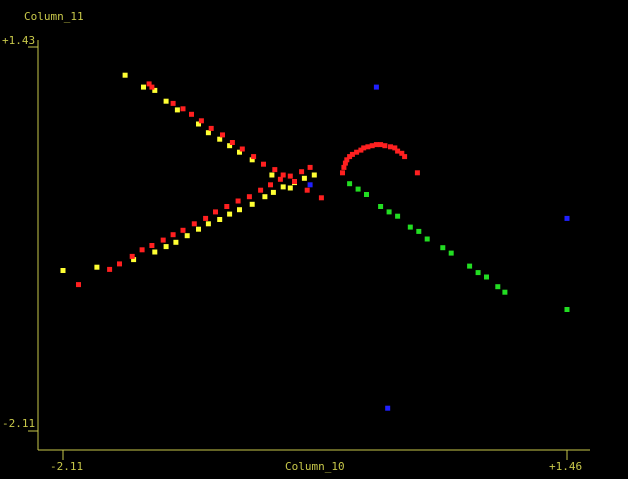 The image size is (628, 479). Describe the element at coordinates (18, 423) in the screenshot. I see `y-tick-label-bottom: -2.11` at that location.